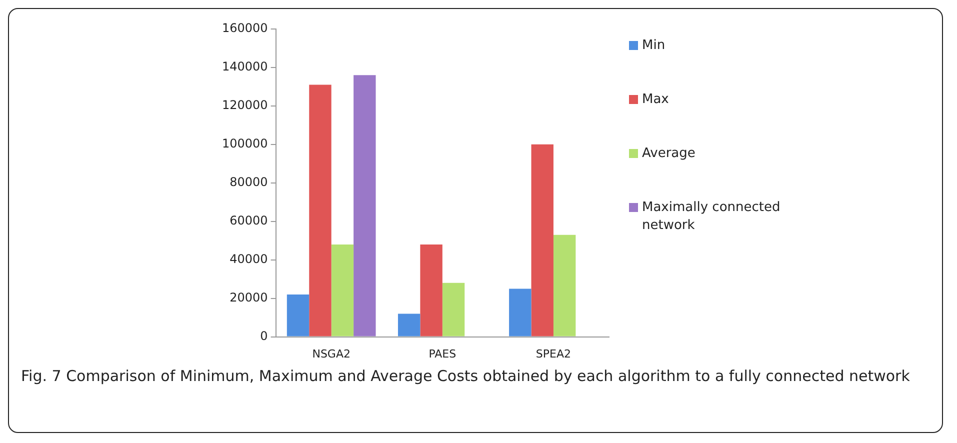 The image size is (957, 443). What do you see at coordinates (442, 353) in the screenshot?
I see `x-tick-label: PAES` at bounding box center [442, 353].